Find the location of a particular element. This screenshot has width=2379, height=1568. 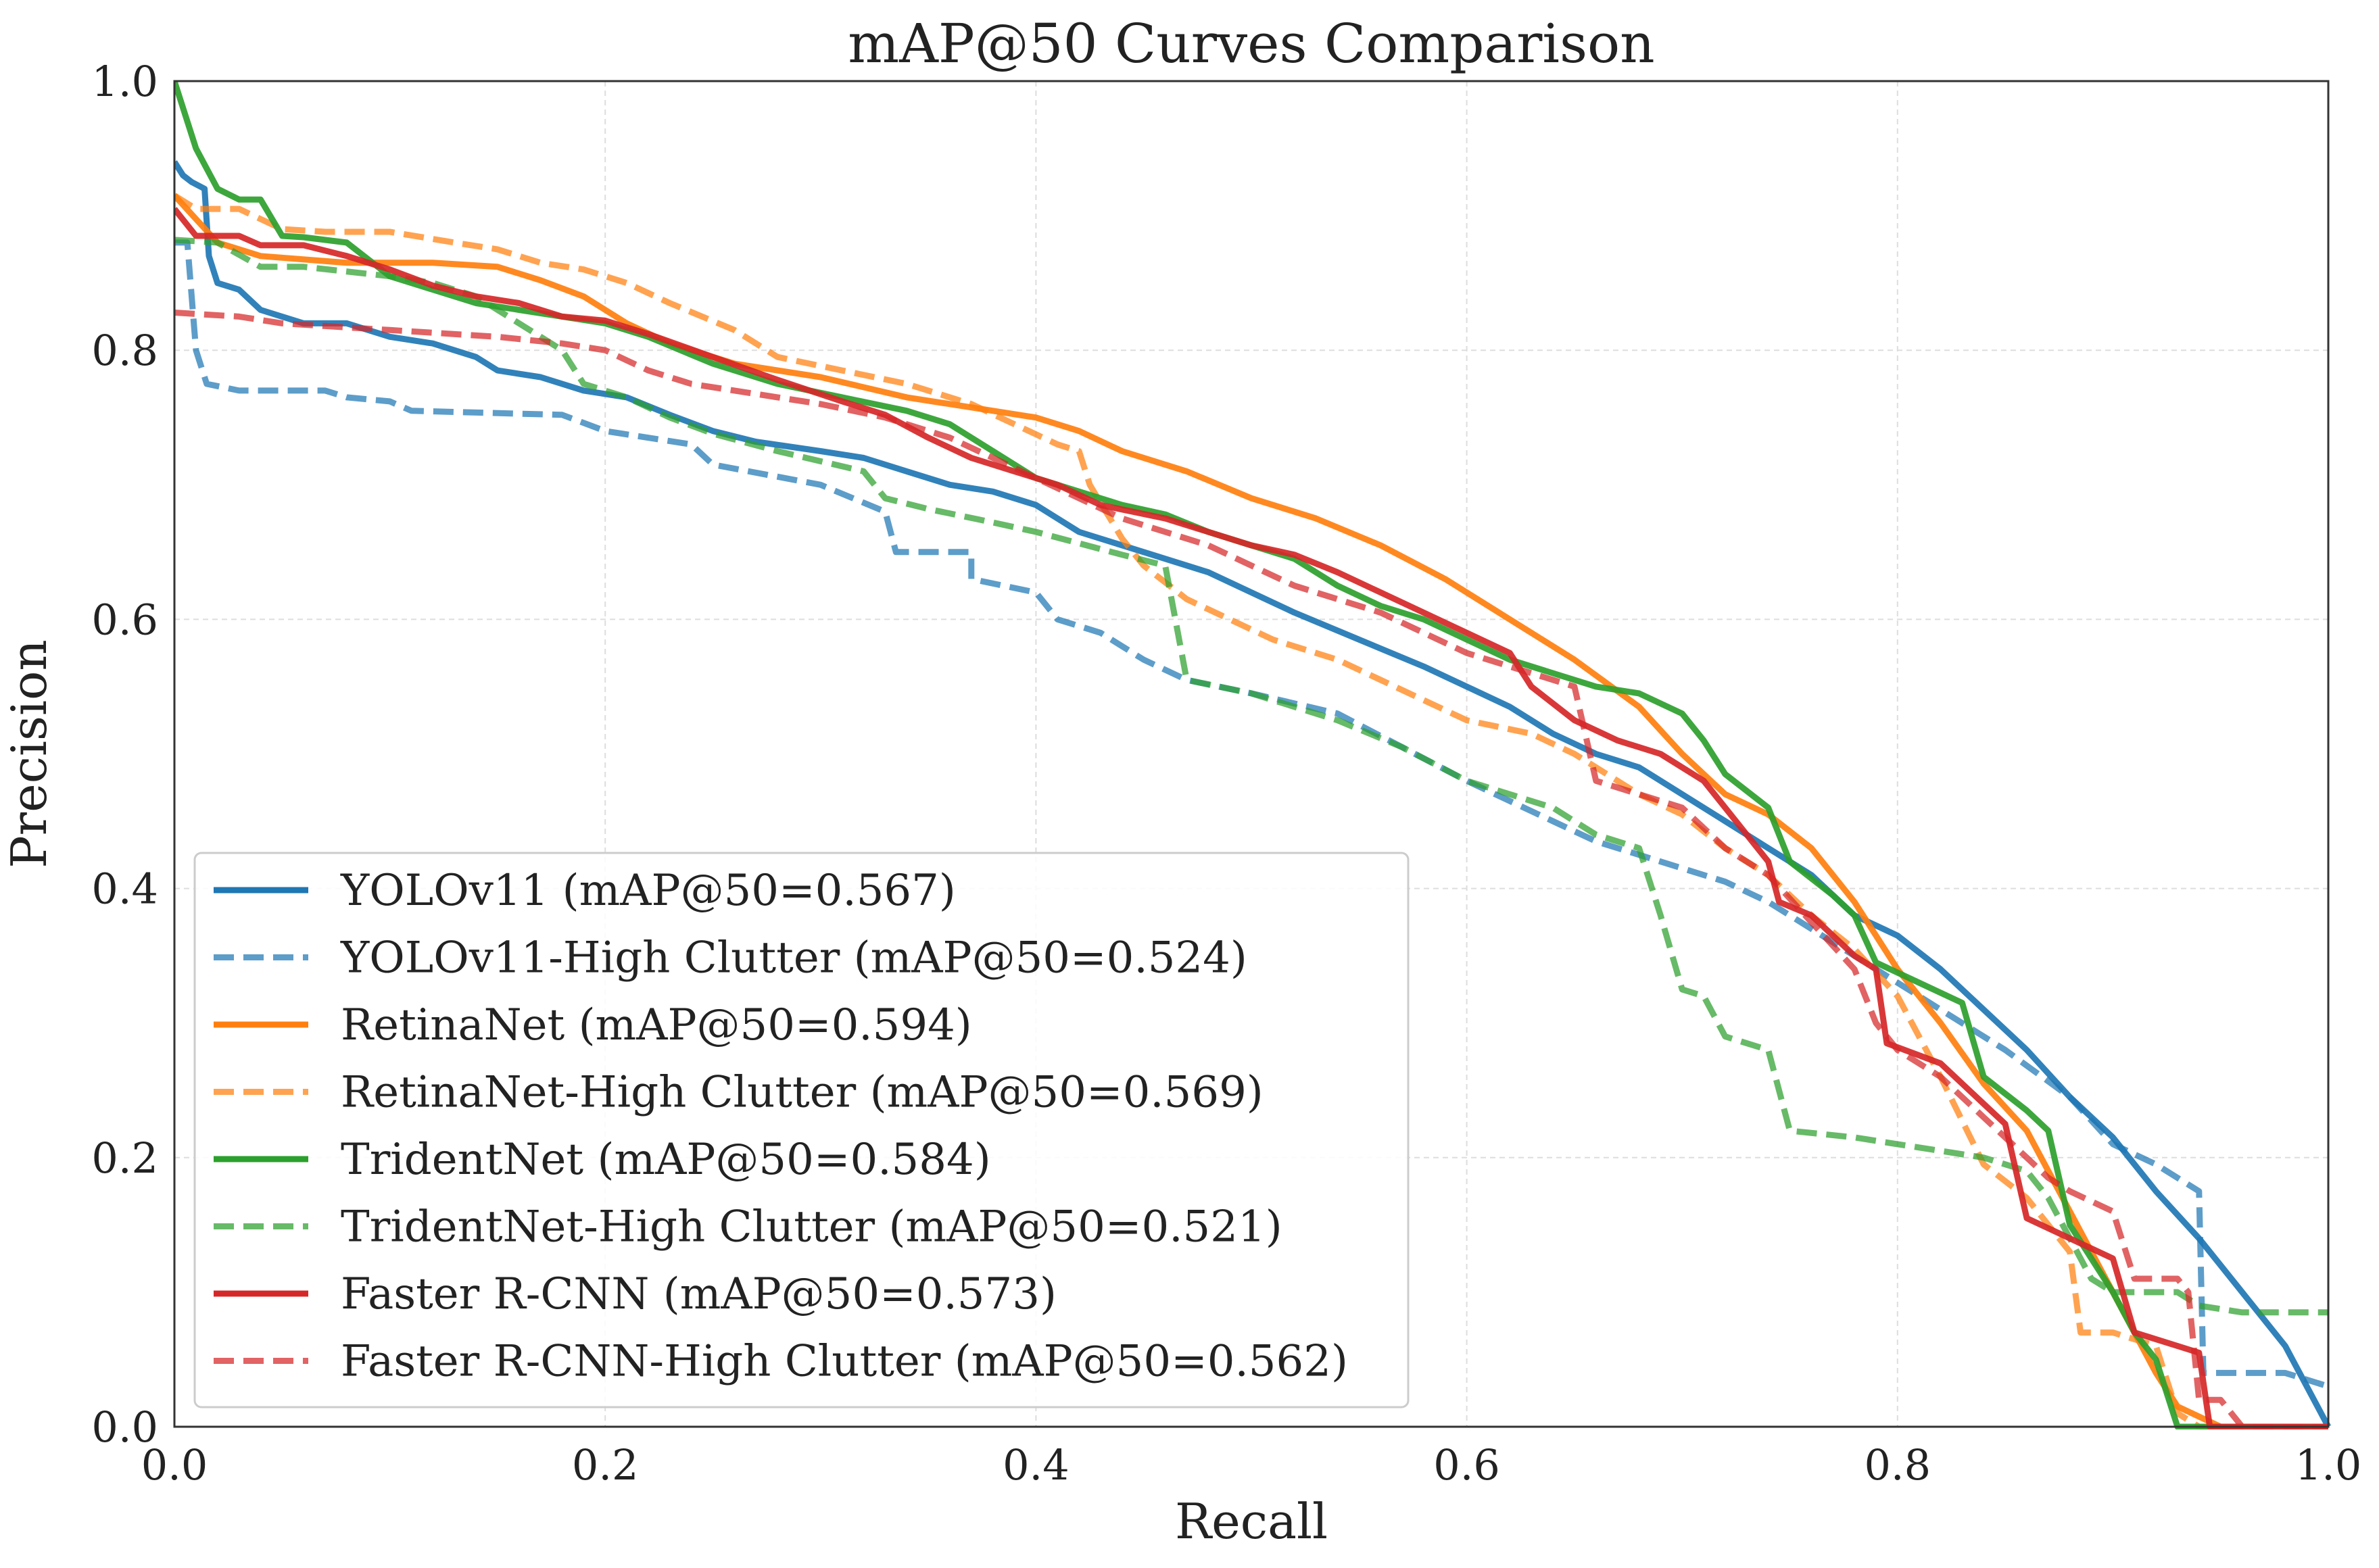

x-tick-label: 0.2 is located at coordinates (605, 1465).